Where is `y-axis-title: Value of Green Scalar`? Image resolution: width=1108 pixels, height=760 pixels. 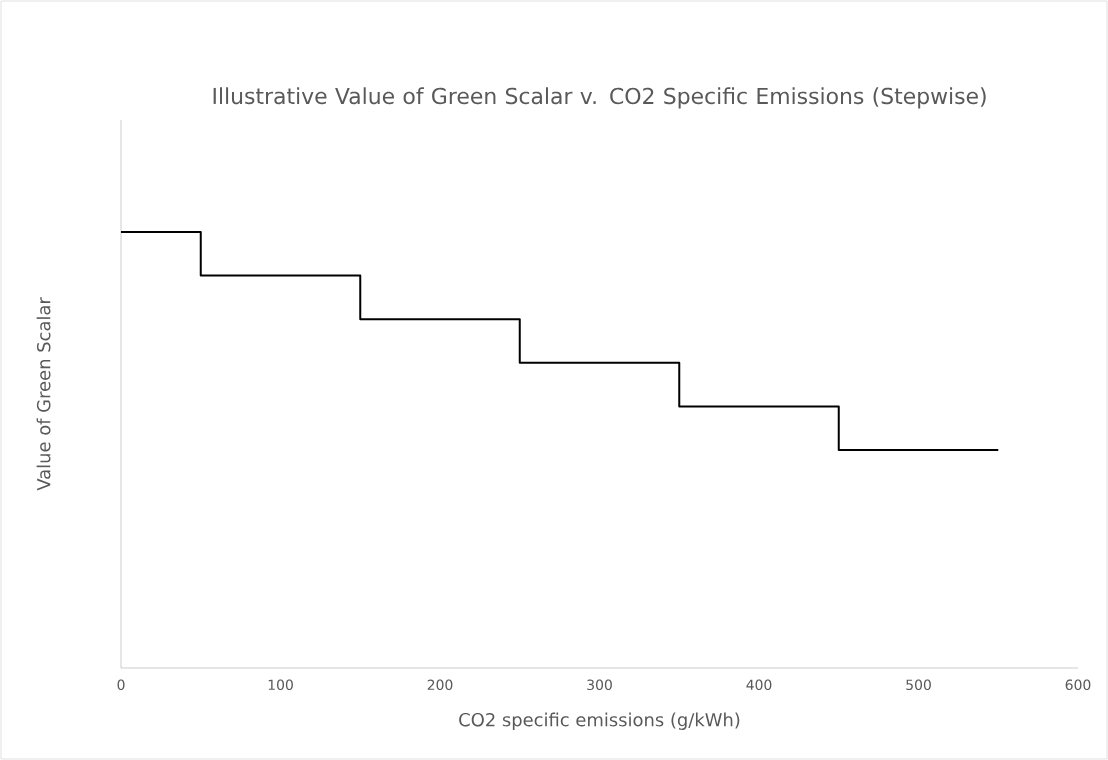
y-axis-title: Value of Green Scalar is located at coordinates (43, 394).